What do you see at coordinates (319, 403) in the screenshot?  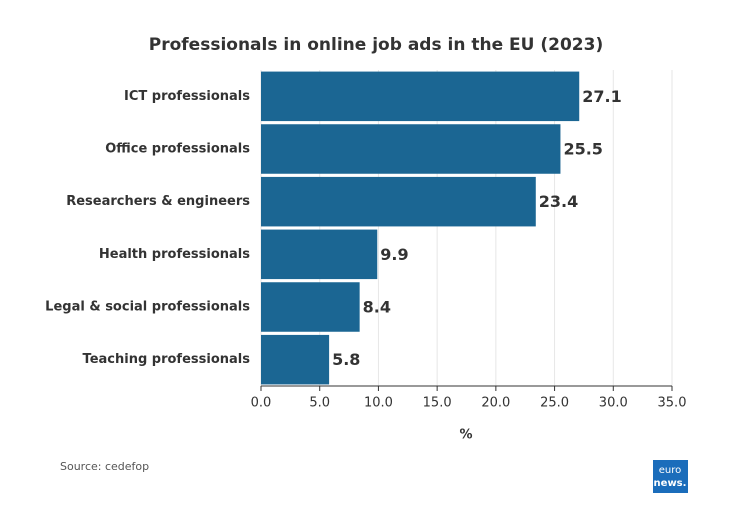 I see `x-tick-label: 5.0` at bounding box center [319, 403].